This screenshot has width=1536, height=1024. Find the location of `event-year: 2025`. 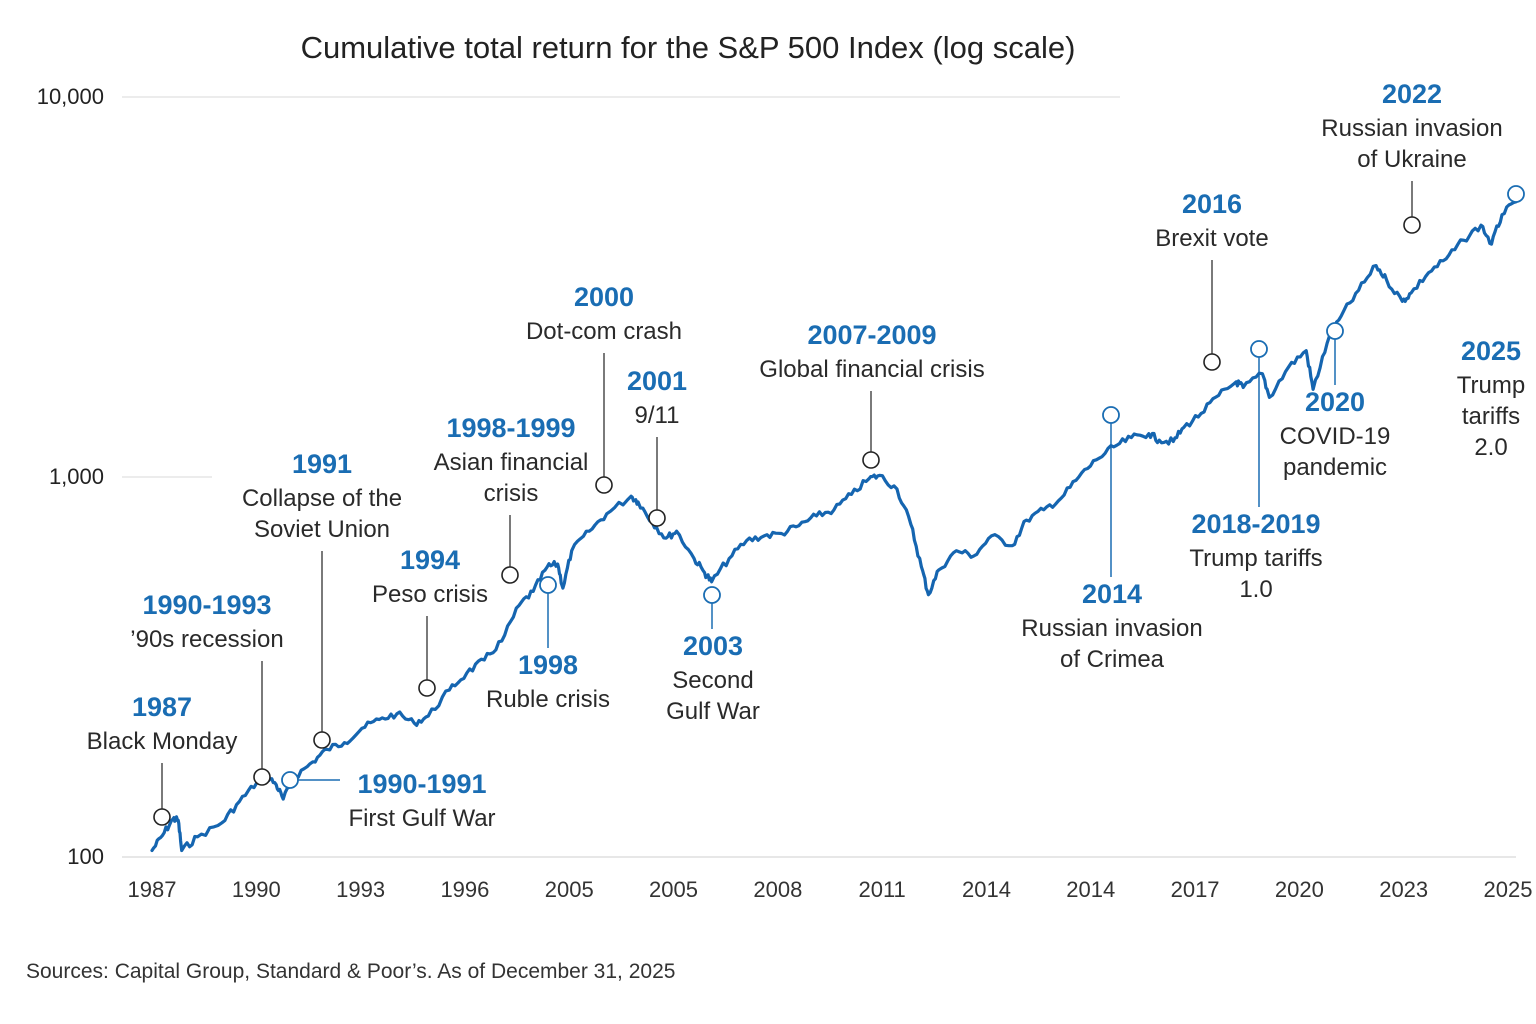

event-year: 2025 is located at coordinates (1491, 351).